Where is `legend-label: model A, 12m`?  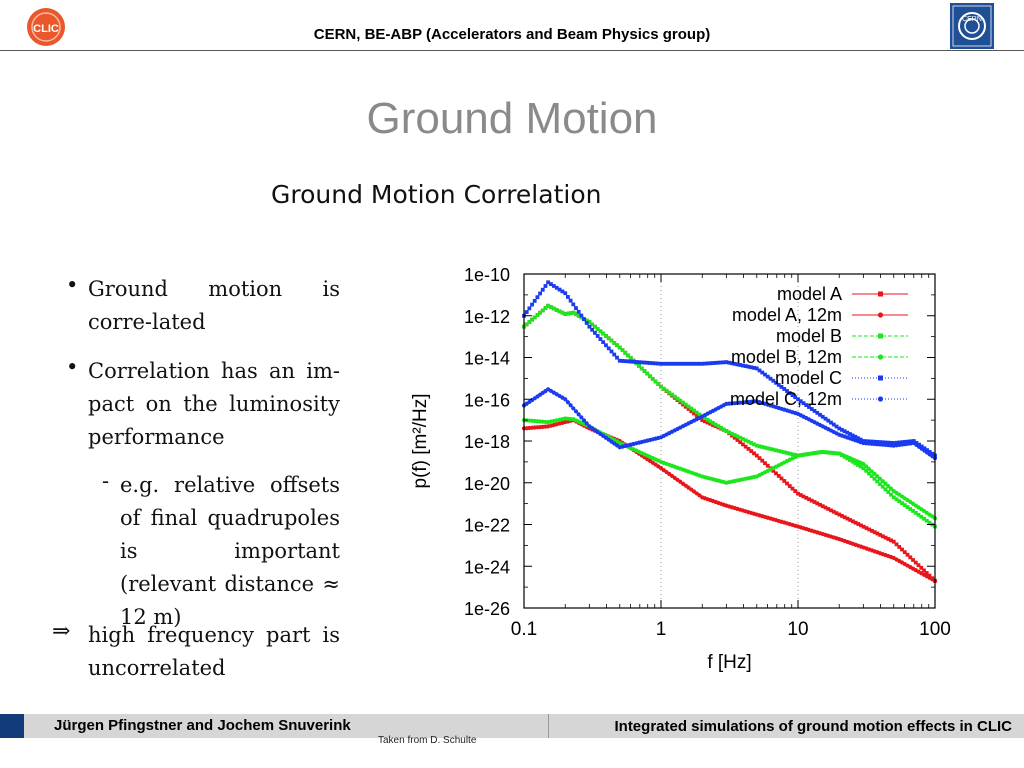 legend-label: model A, 12m is located at coordinates (787, 315).